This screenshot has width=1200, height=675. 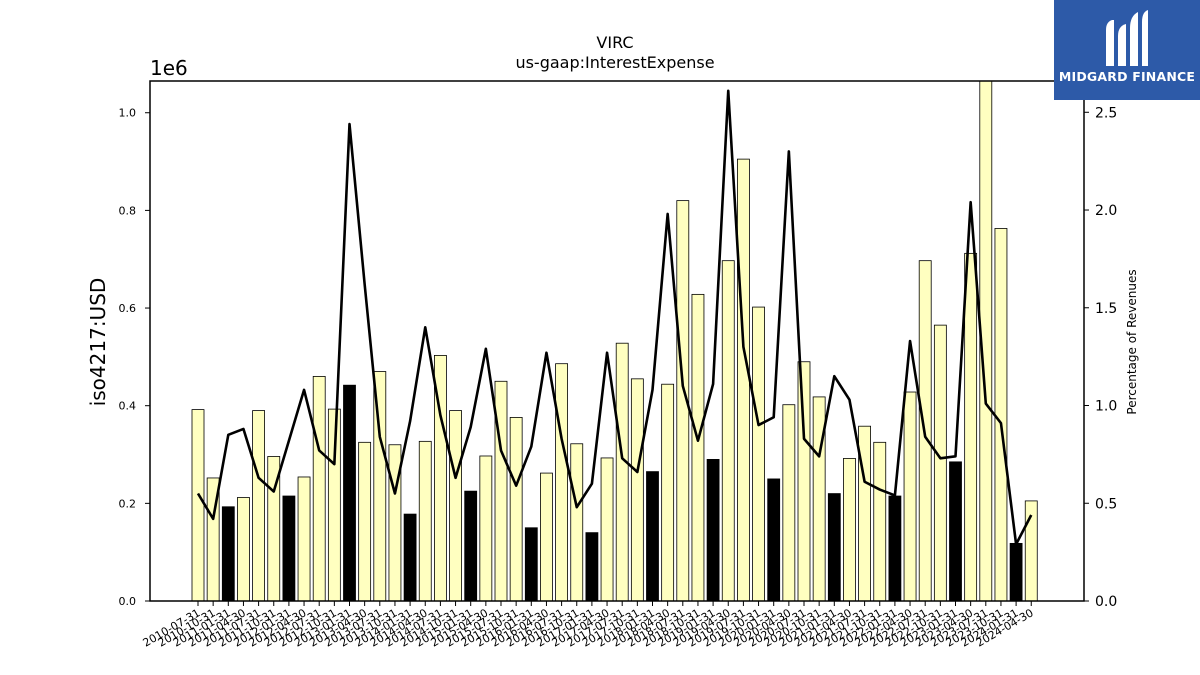 I want to click on y-offset-text: 1e6, so click(x=169, y=68).